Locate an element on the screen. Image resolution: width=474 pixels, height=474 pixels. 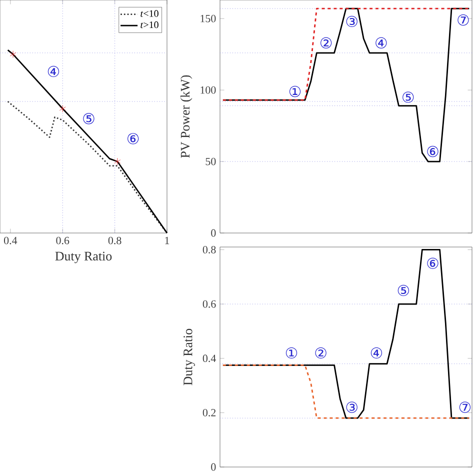
x-axis-title: Duty Ratio is located at coordinates (83, 258).